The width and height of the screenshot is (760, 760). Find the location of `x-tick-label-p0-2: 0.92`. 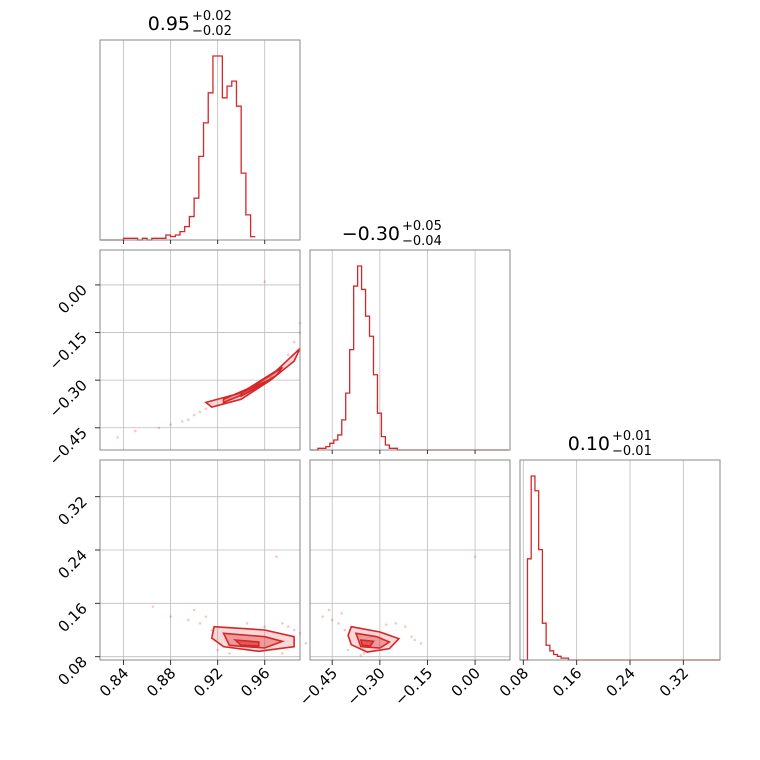

x-tick-label-p0-2: 0.92 is located at coordinates (208, 682).